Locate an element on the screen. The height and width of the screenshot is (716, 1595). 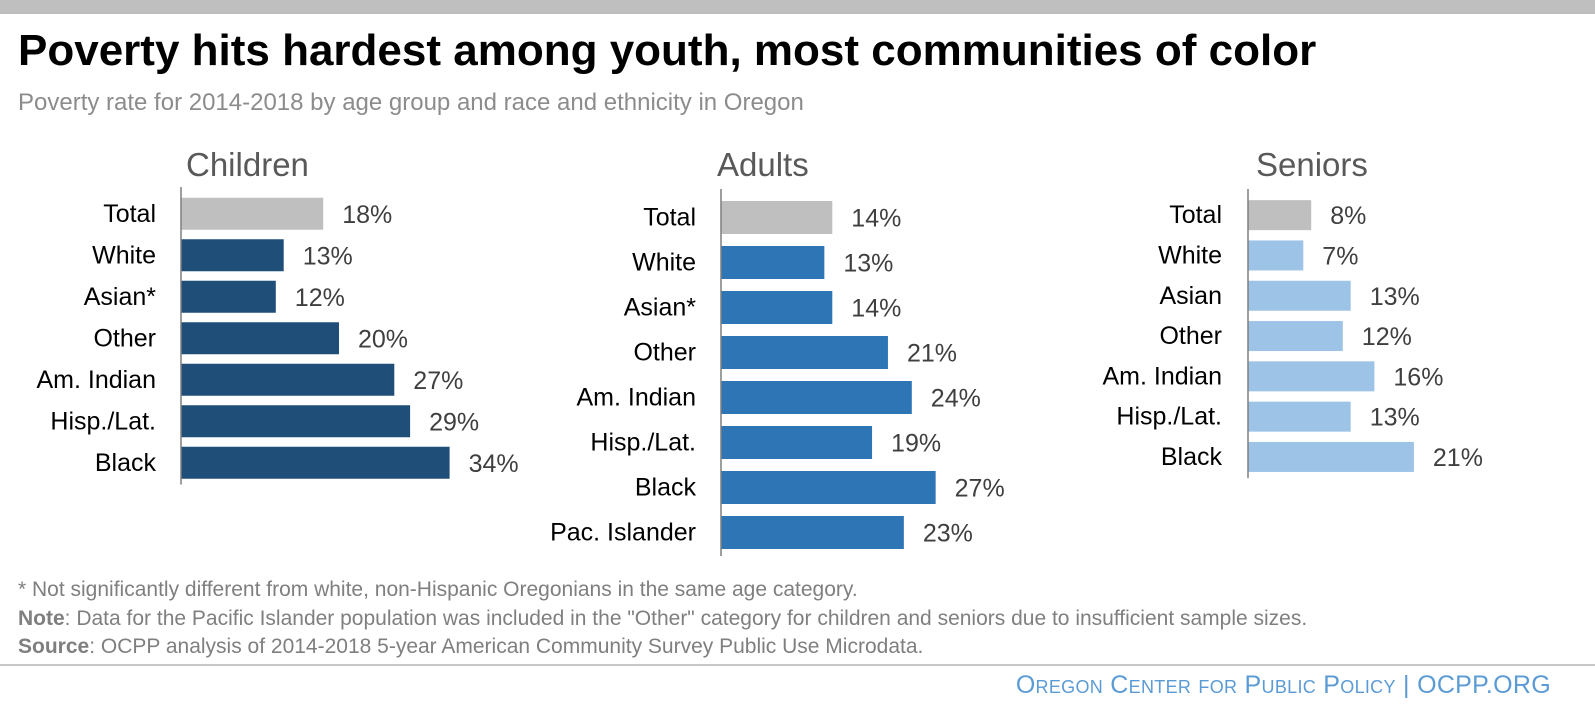
bar-adults-asian is located at coordinates (777, 307).